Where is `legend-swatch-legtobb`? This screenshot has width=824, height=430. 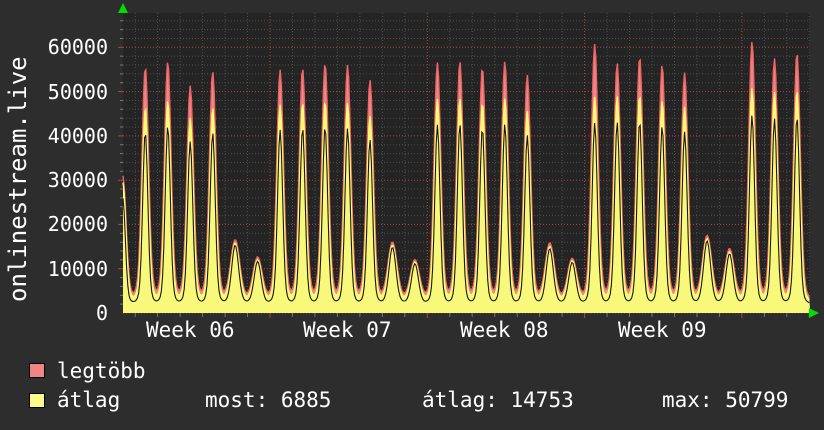
legend-swatch-legtobb is located at coordinates (37, 370).